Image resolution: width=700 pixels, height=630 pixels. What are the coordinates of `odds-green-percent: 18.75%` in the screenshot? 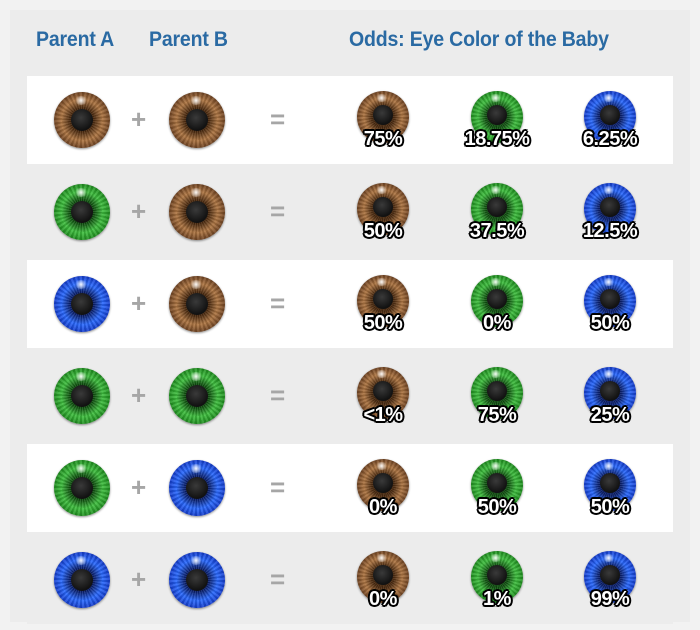 It's located at (497, 139).